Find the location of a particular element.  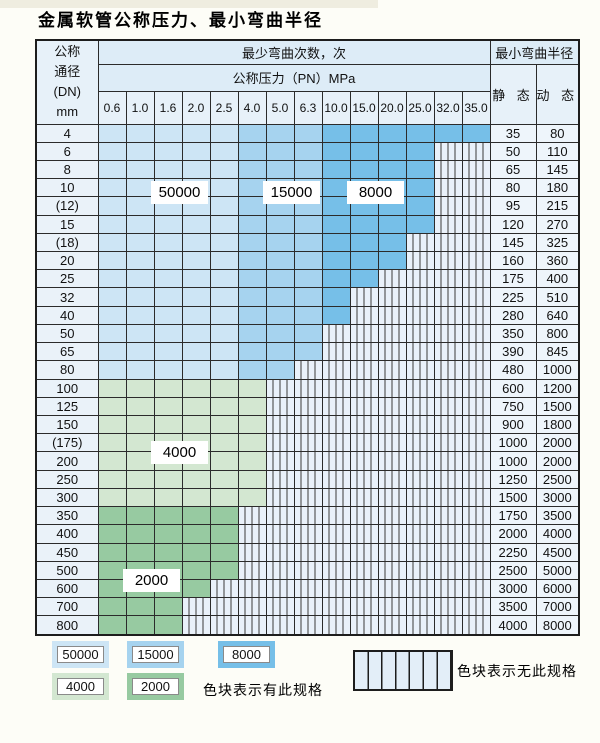

header-min-radius: 最小弯曲半径 is located at coordinates (534, 52).